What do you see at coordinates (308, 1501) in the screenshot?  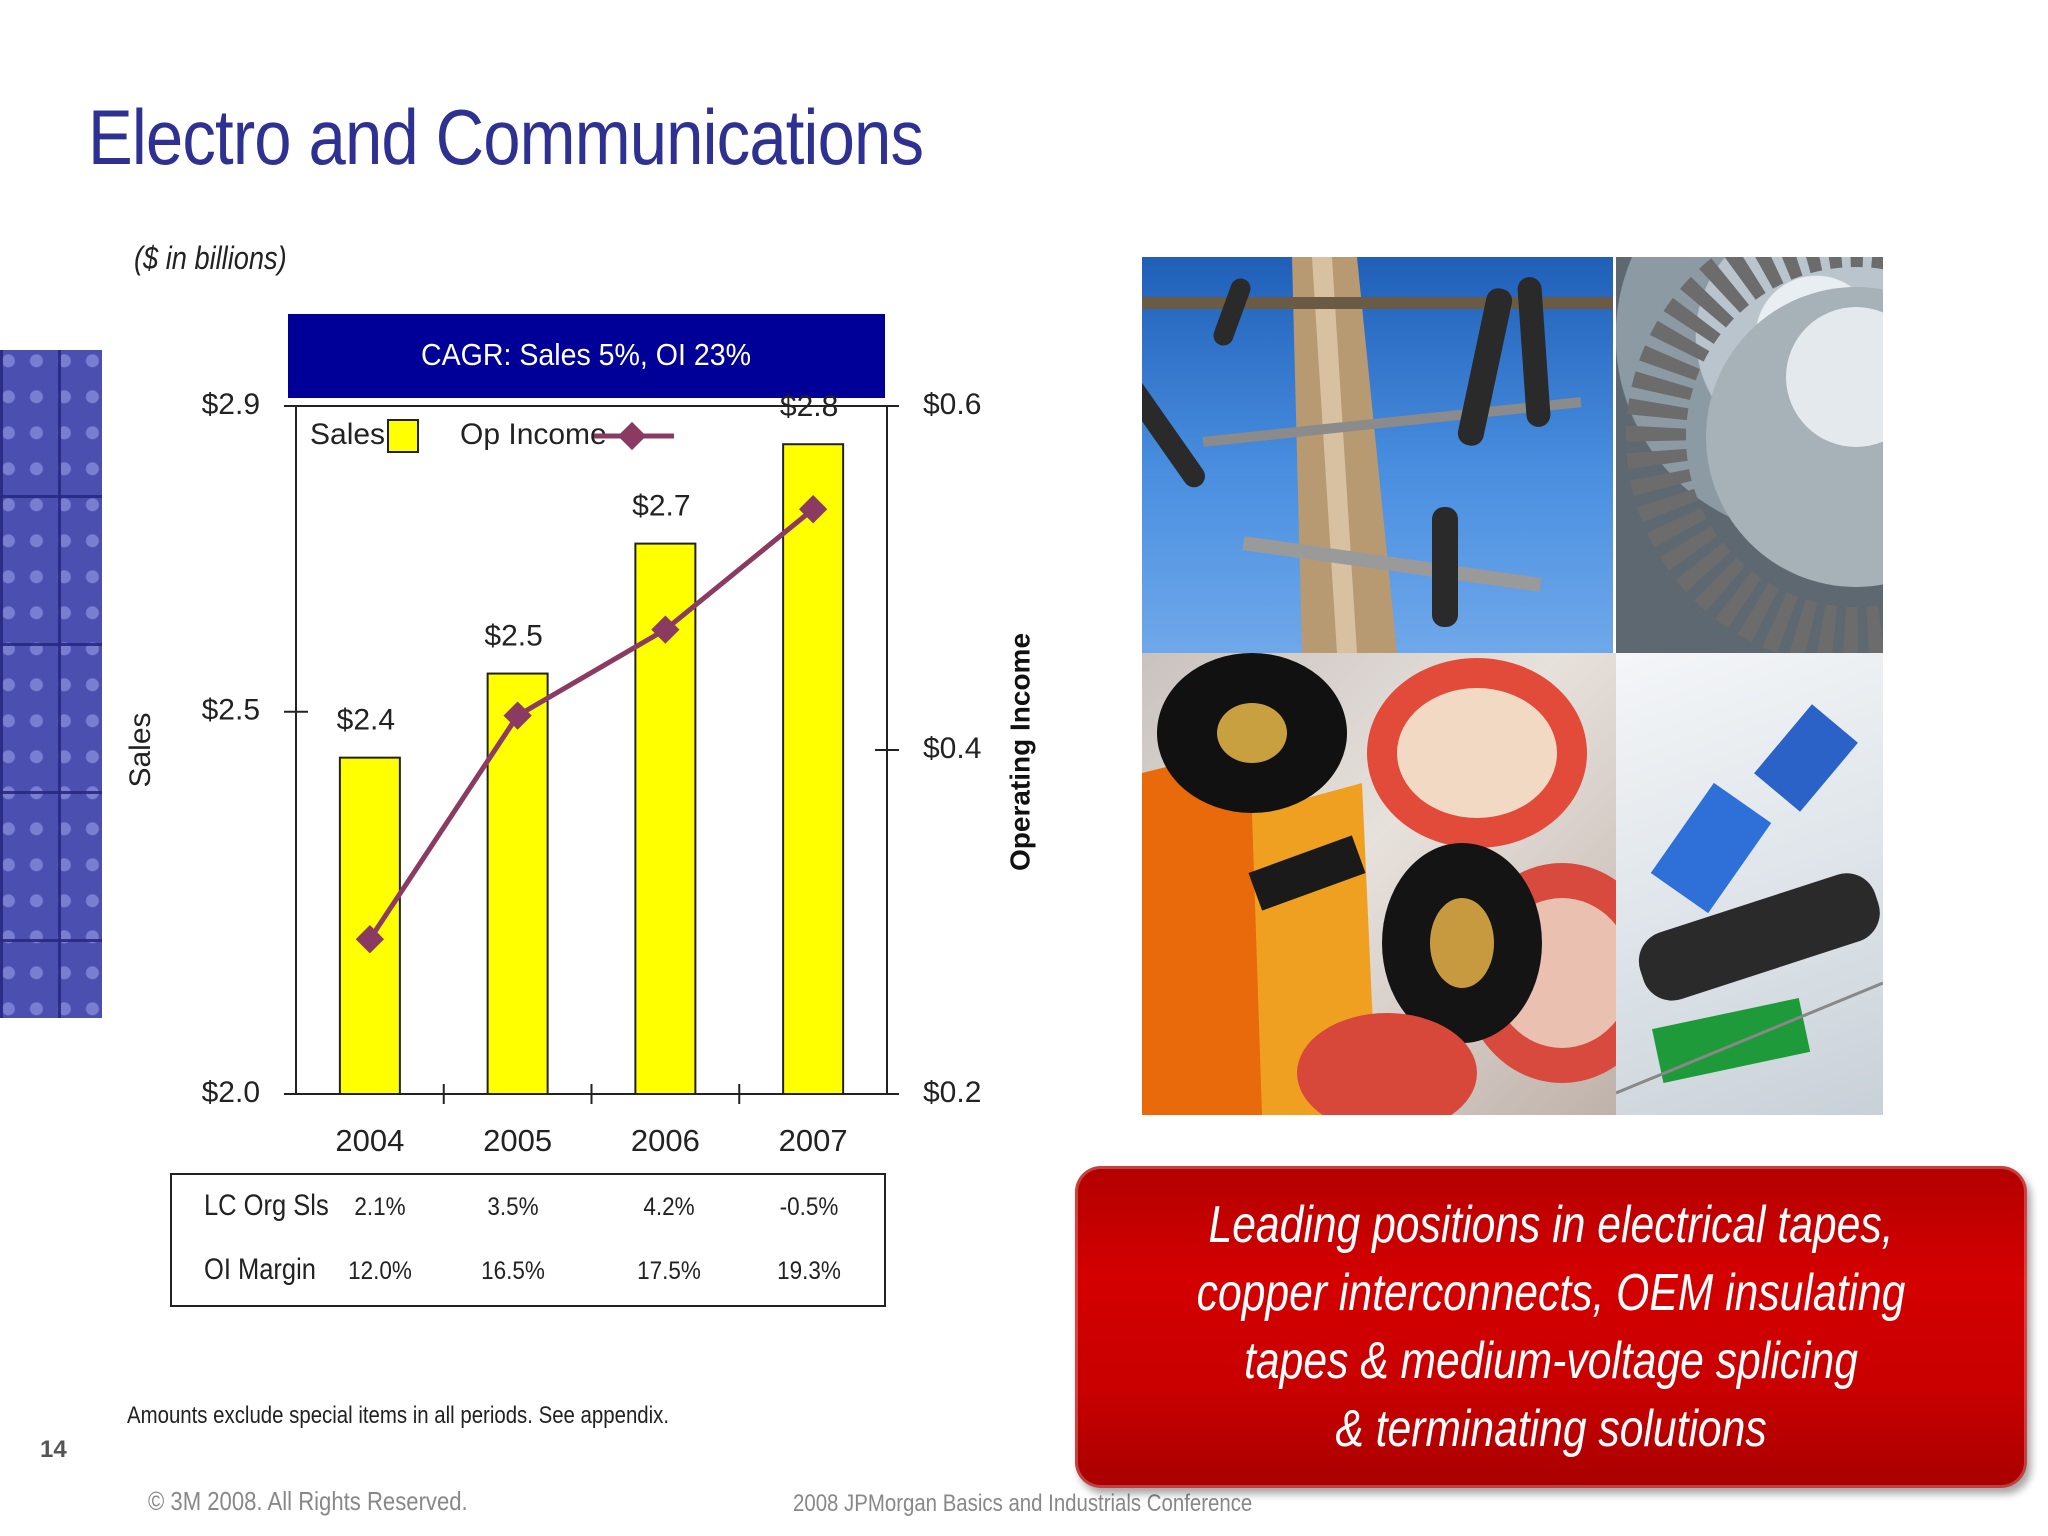 I see `copyright-notice: © 3M 2008. All Rights Reserved.` at bounding box center [308, 1501].